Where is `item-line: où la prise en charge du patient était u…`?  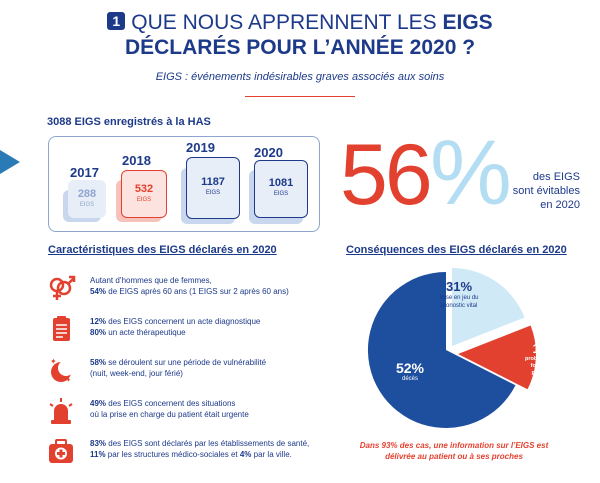 item-line: où la prise en charge du patient était u… is located at coordinates (169, 414).